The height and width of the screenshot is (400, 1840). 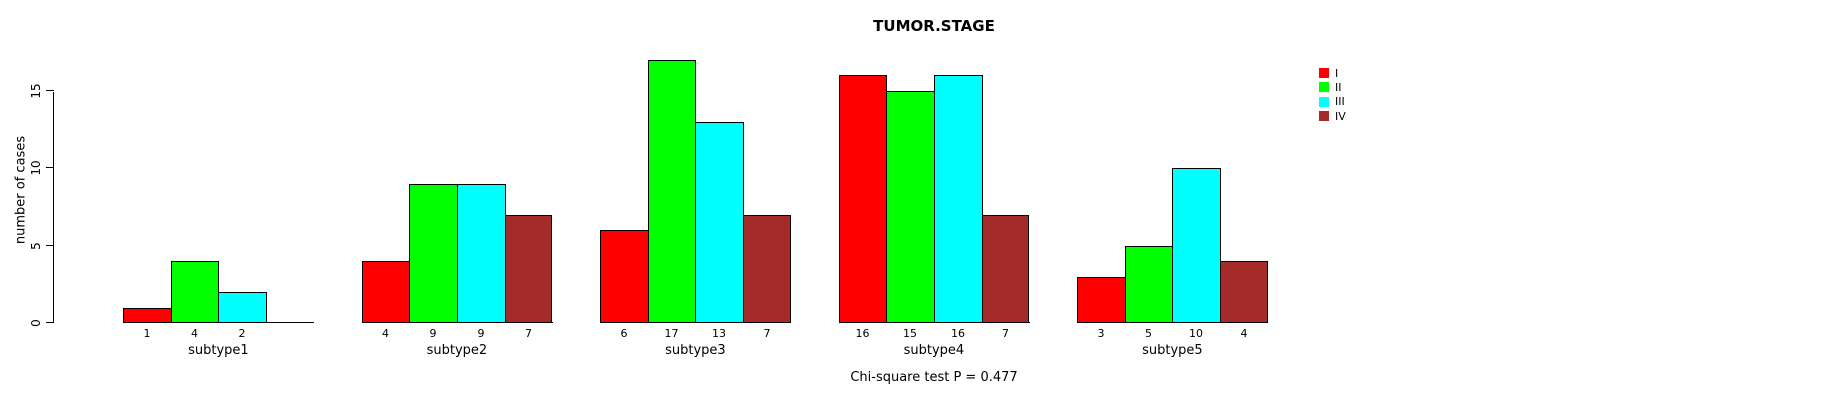 What do you see at coordinates (195, 292) in the screenshot?
I see `bar-subtype1-II` at bounding box center [195, 292].